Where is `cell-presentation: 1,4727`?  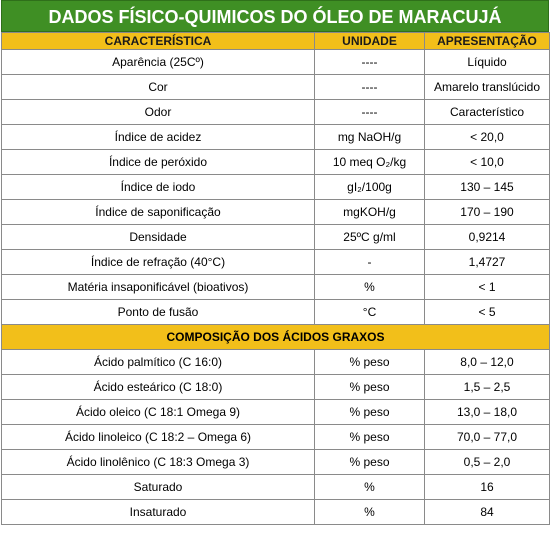 cell-presentation: 1,4727 is located at coordinates (487, 262).